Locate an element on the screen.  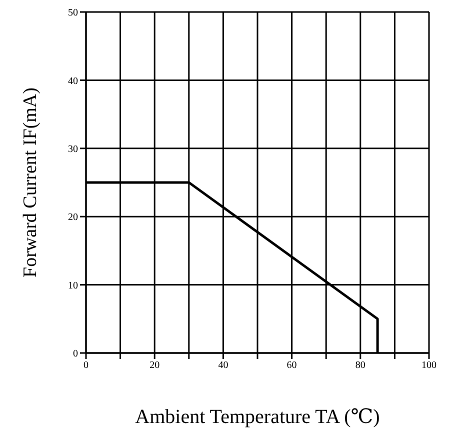
y-tick-label: 50 is located at coordinates (73, 13).